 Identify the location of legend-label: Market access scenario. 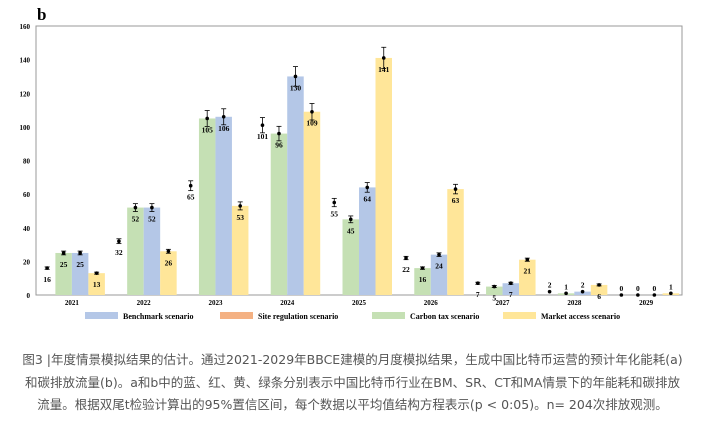
(580, 316).